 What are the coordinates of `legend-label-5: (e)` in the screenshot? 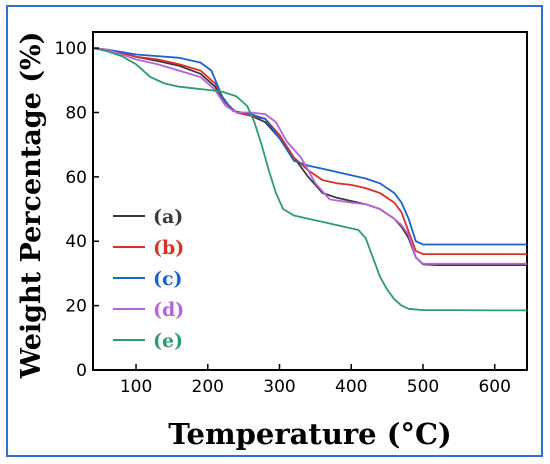 It's located at (168, 341).